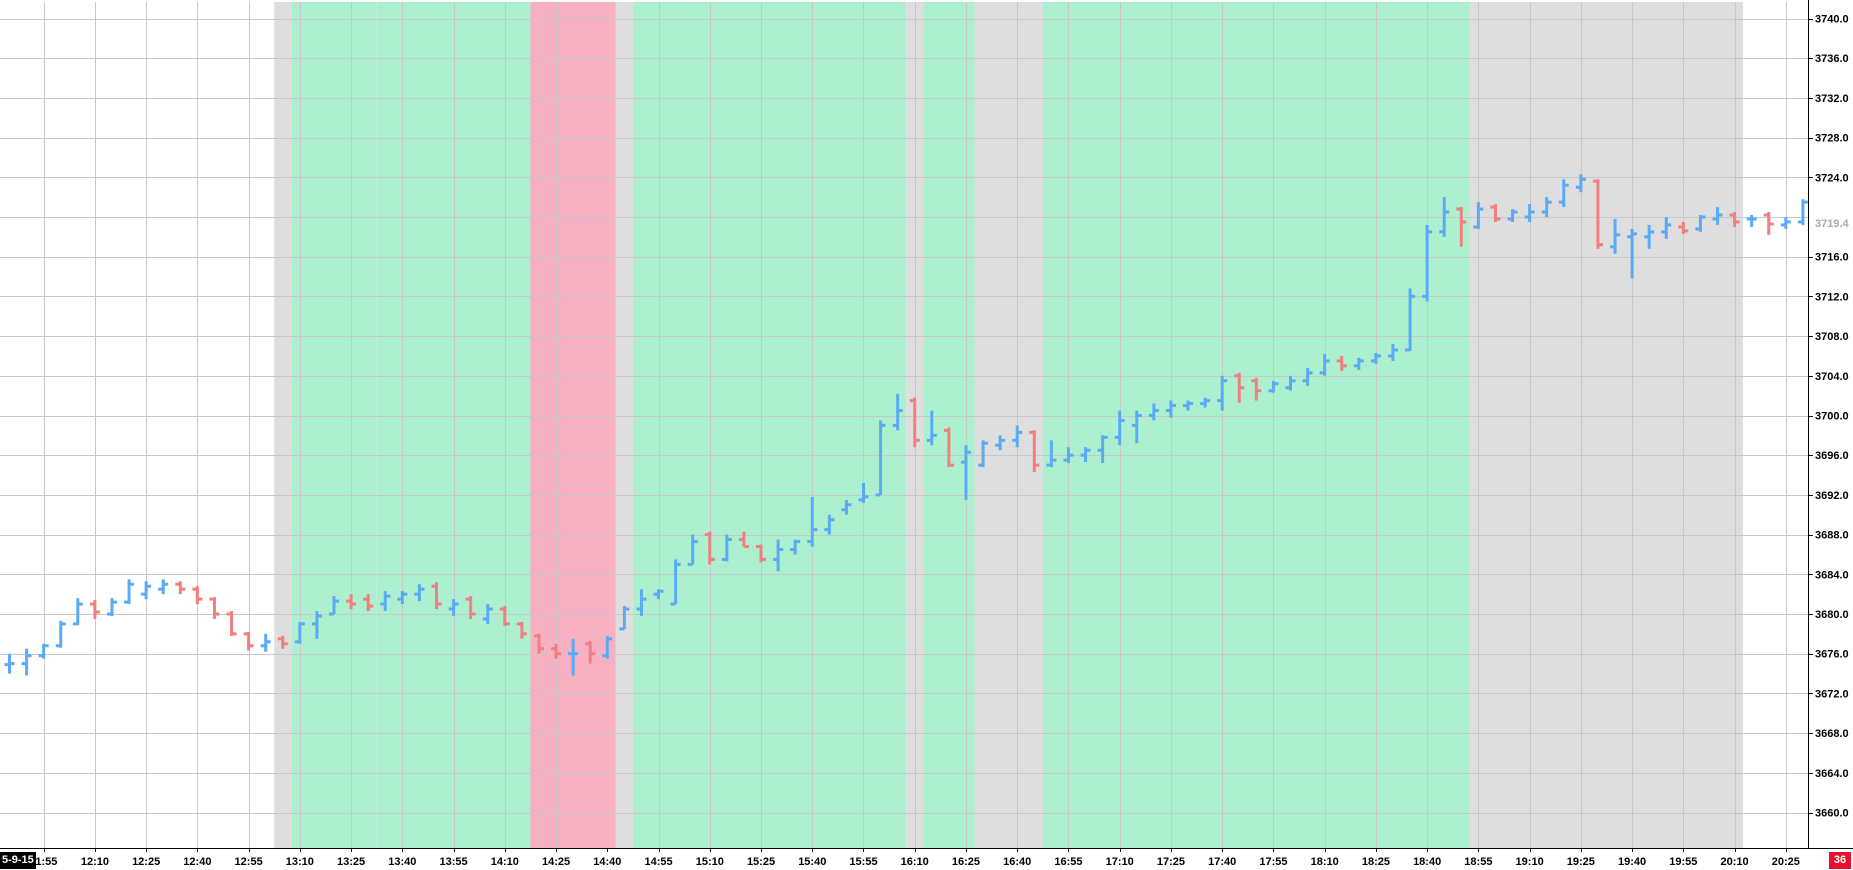 This screenshot has width=1853, height=870. I want to click on time-tick-label: 16:55, so click(1068, 862).